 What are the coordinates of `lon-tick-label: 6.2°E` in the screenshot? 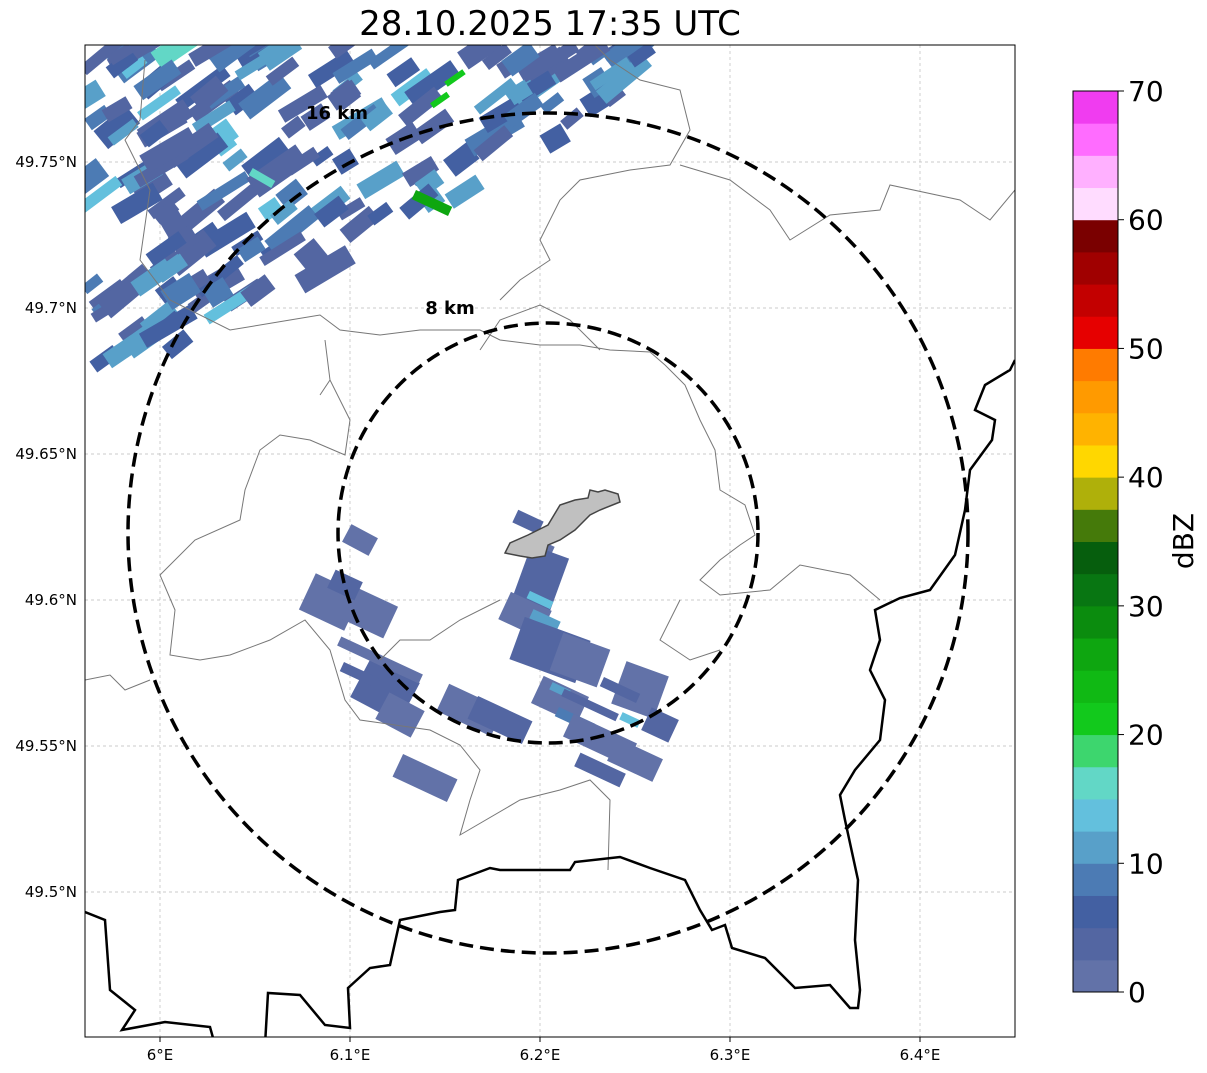 It's located at (540, 1055).